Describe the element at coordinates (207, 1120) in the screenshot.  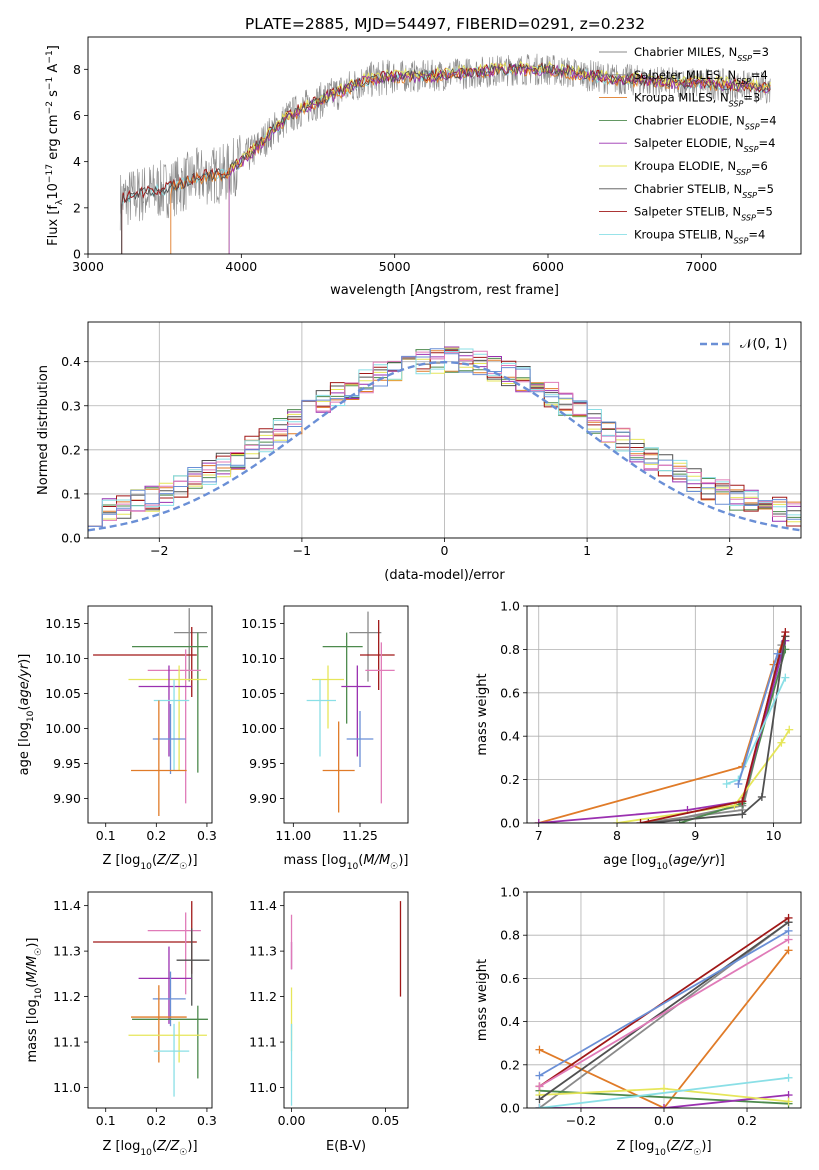
I see `x-tick-label: 0.3` at that location.